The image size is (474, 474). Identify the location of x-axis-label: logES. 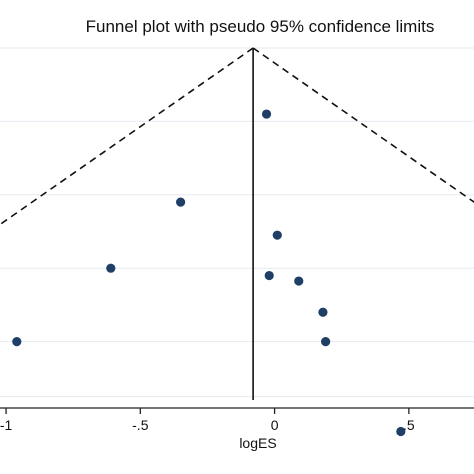
(257, 443).